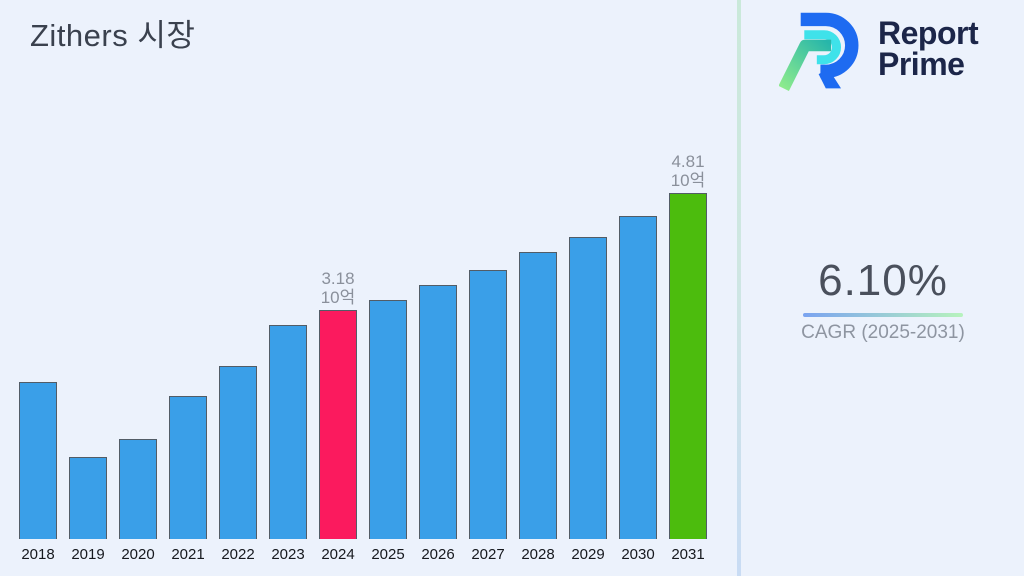 The image size is (1024, 576). I want to click on bar-column: 3.18 10억 2024, so click(338, 416).